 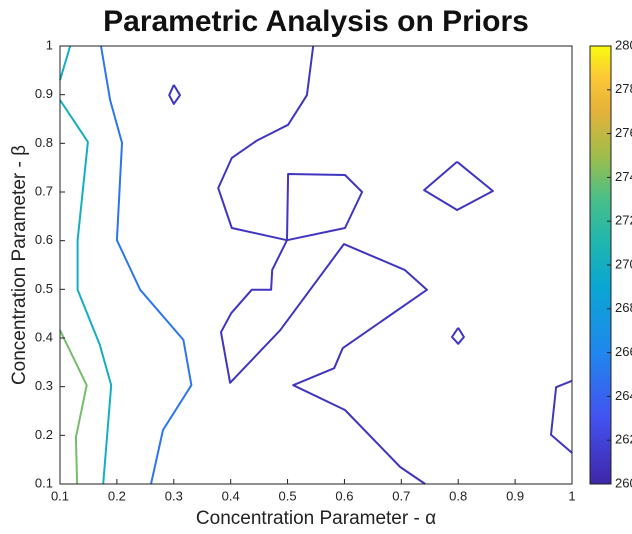 What do you see at coordinates (623, 44) in the screenshot?
I see `colorbar-tick-label: 280` at bounding box center [623, 44].